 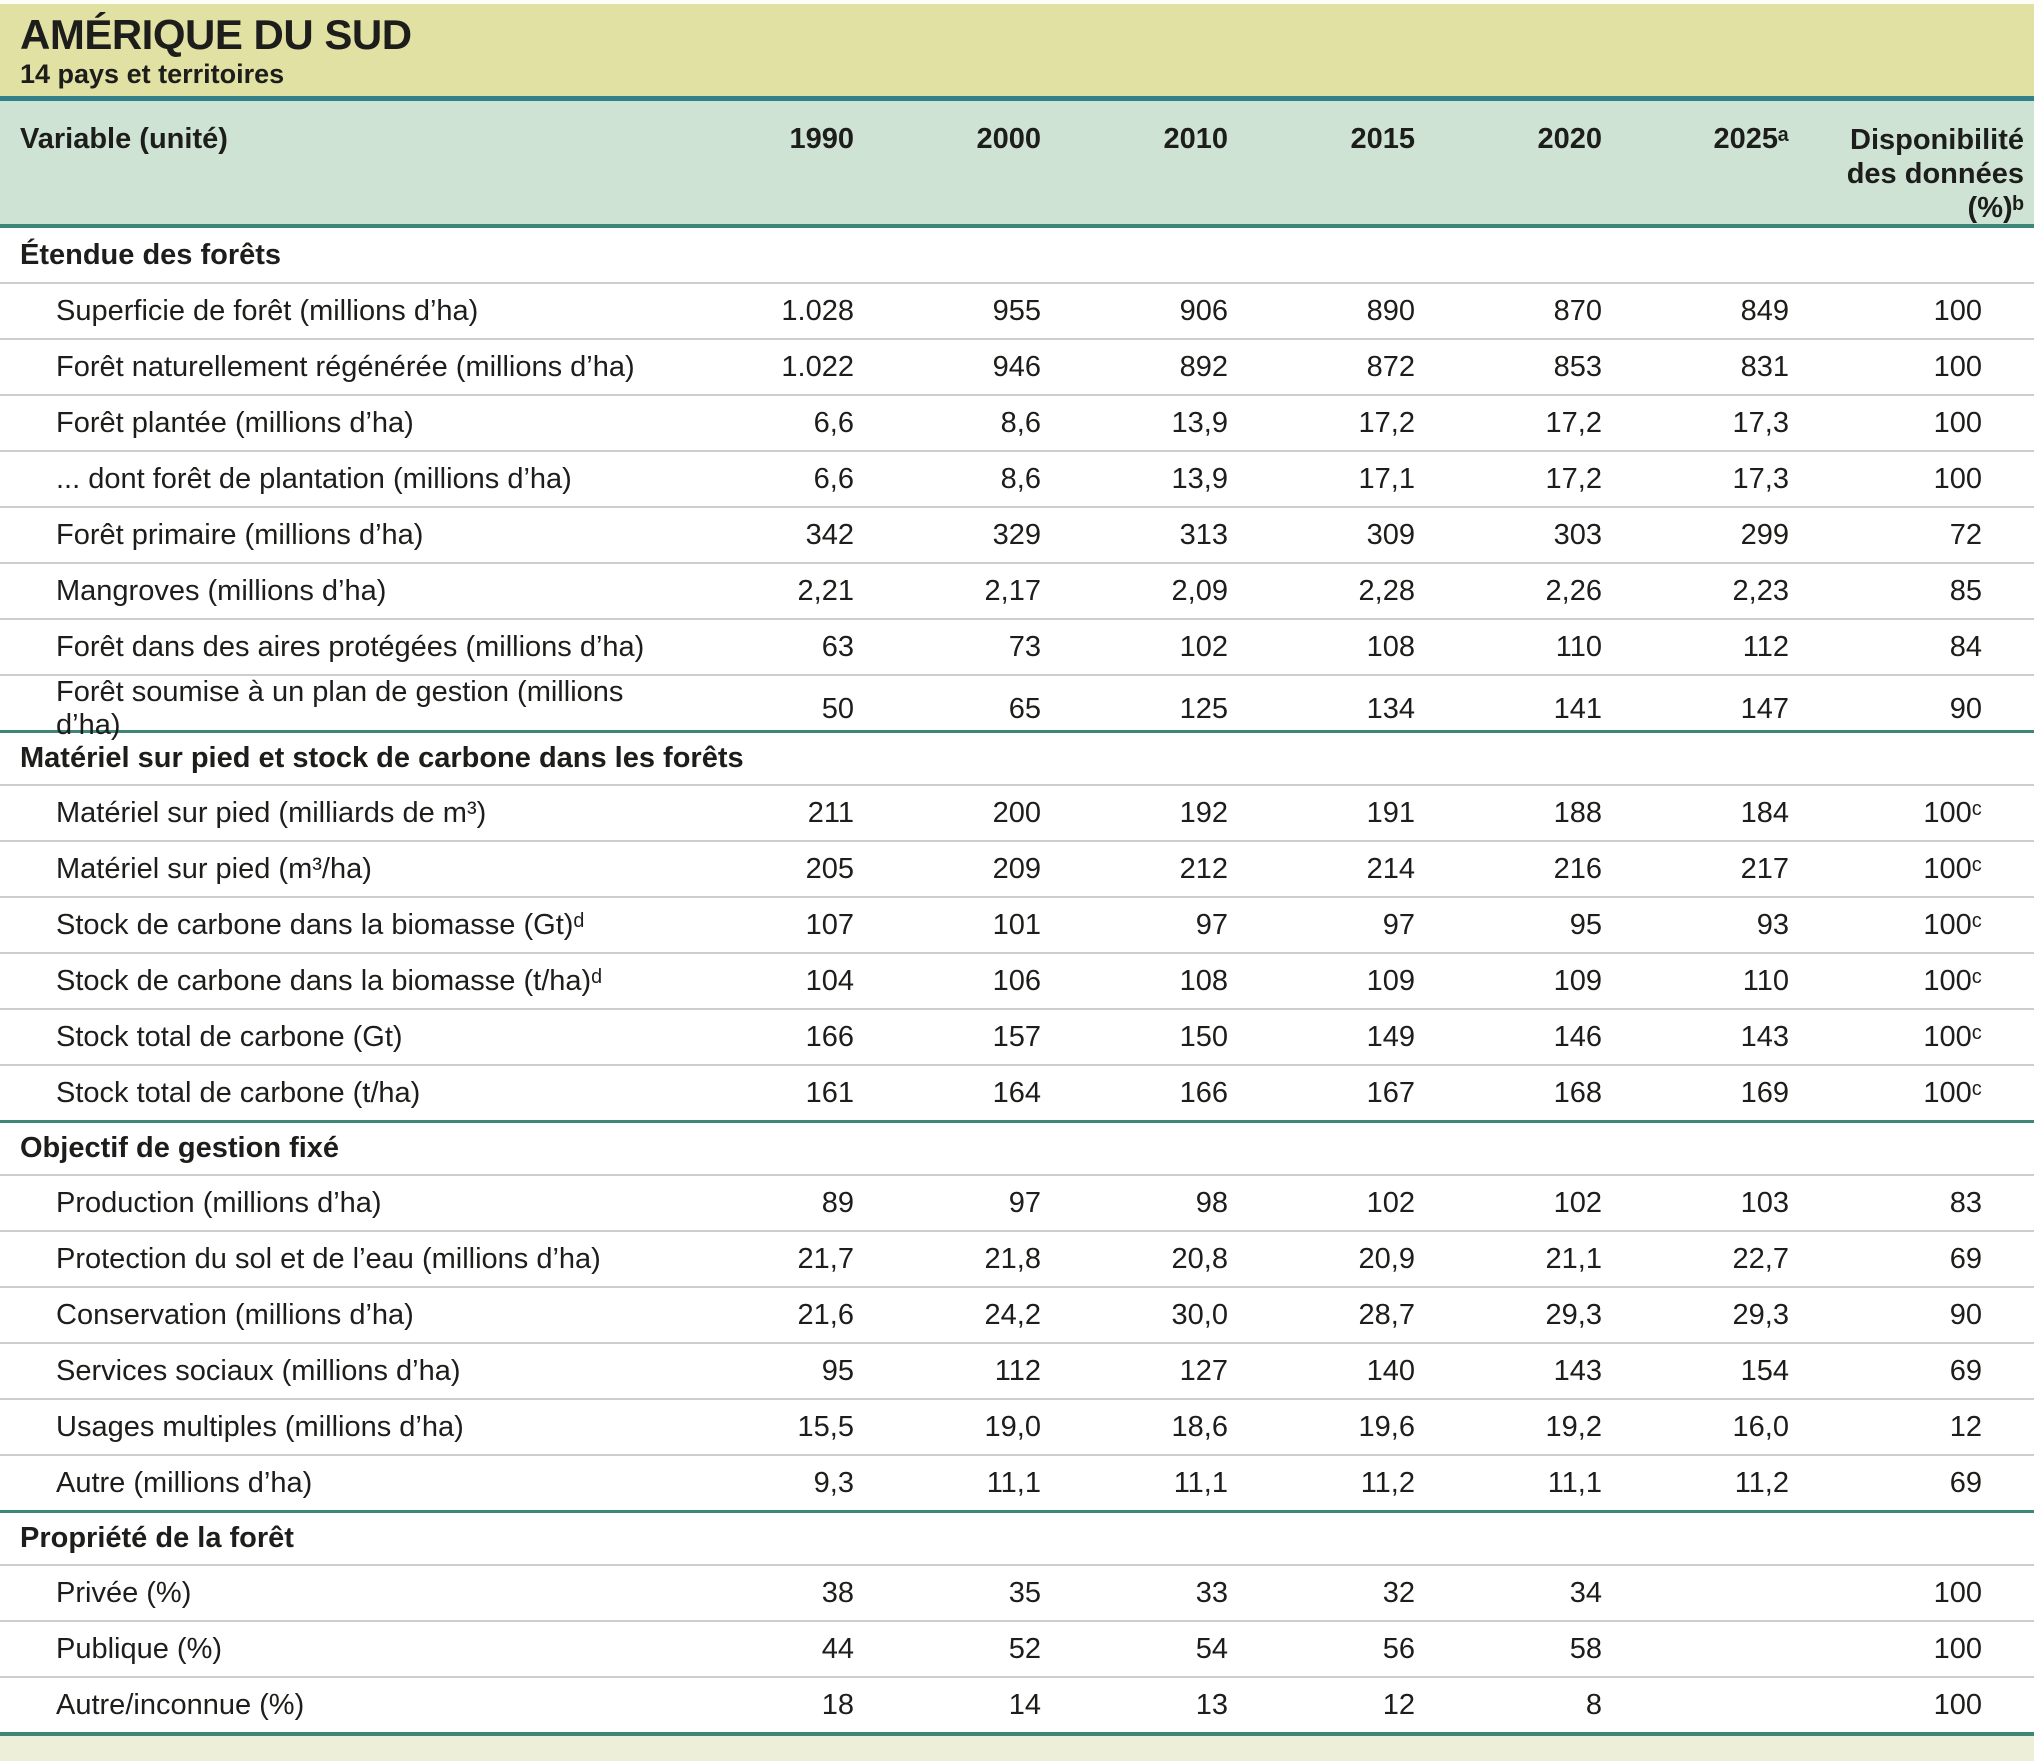 I want to click on year-value: 890, so click(x=1390, y=310).